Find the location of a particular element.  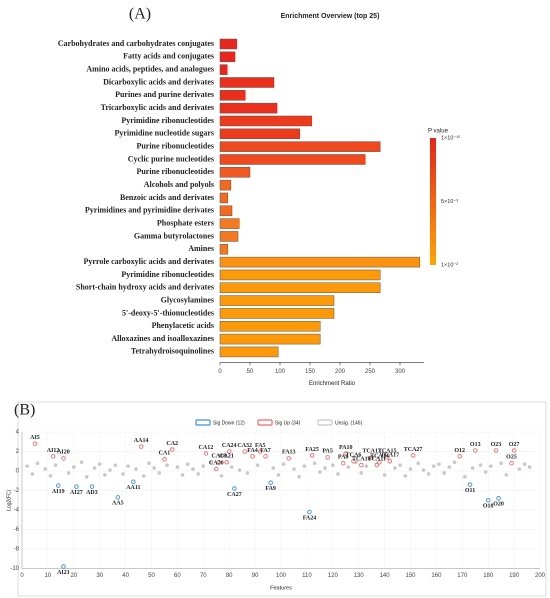

x-tick-label: 100 is located at coordinates (281, 576).